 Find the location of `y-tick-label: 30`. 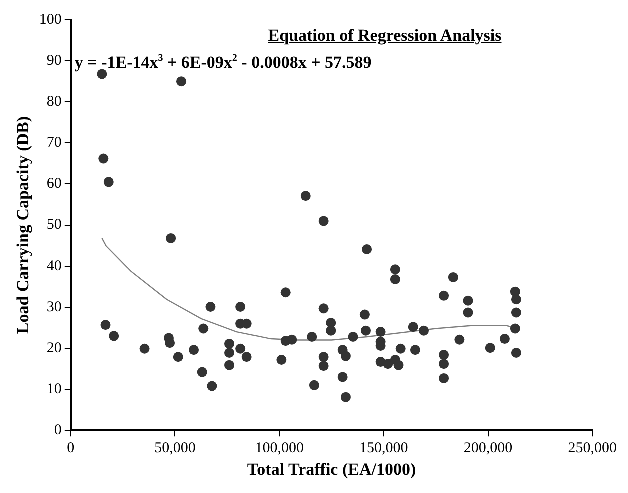

y-tick-label: 30 is located at coordinates (54, 307).